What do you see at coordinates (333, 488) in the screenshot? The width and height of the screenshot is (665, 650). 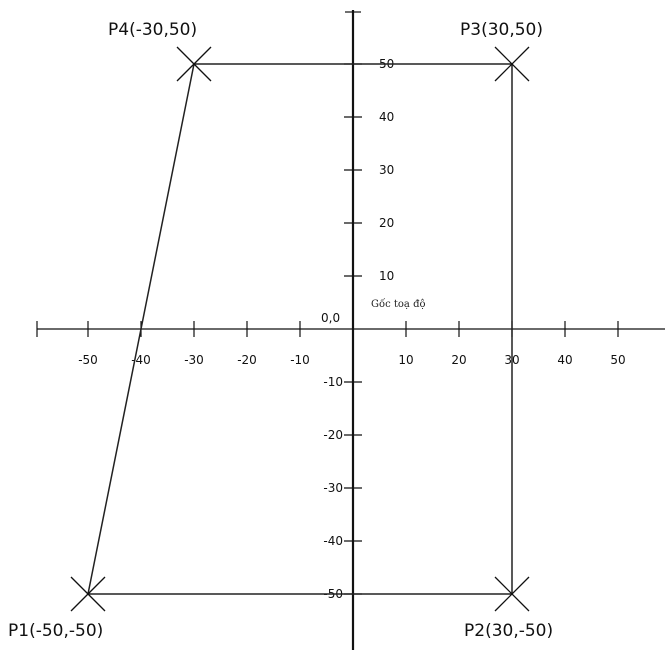 I see `y-tick-label: -30` at bounding box center [333, 488].